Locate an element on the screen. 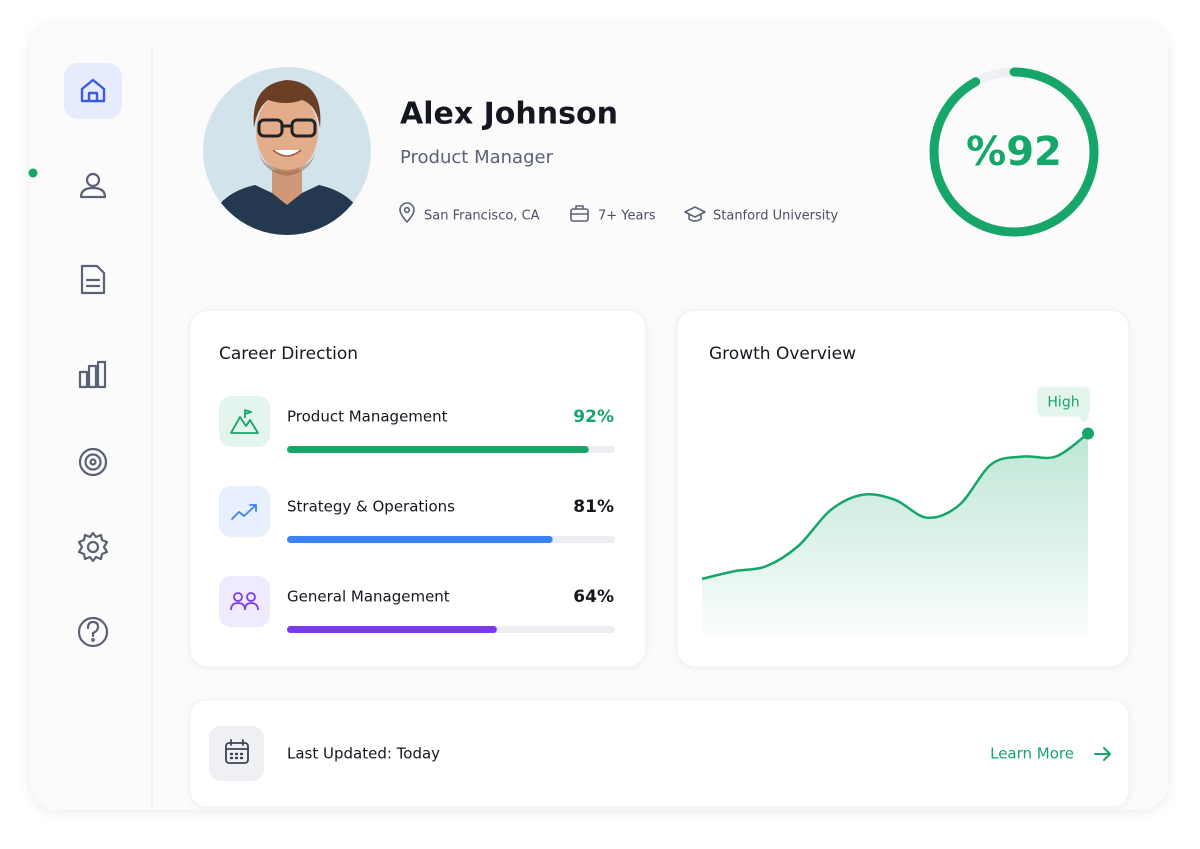 The image size is (1200, 849). career-title: Career Direction is located at coordinates (288, 354).